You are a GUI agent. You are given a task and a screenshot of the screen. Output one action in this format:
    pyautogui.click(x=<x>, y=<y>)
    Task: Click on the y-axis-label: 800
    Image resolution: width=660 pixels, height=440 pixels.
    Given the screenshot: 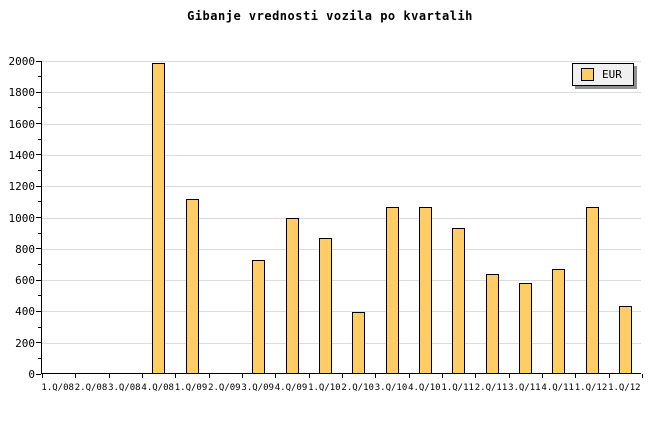 What is the action you would take?
    pyautogui.click(x=25, y=249)
    